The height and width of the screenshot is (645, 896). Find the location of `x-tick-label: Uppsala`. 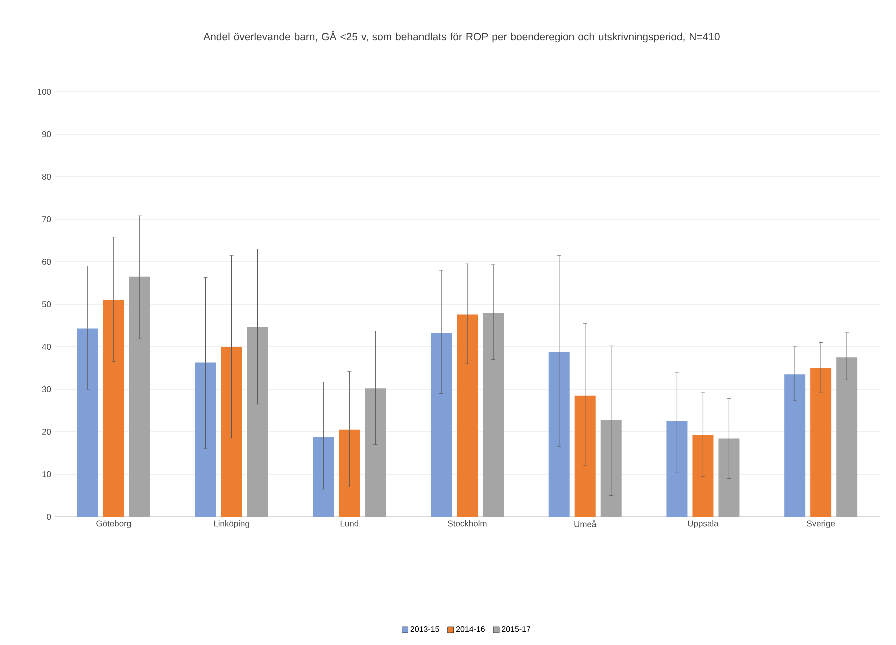

x-tick-label: Uppsala is located at coordinates (703, 524).